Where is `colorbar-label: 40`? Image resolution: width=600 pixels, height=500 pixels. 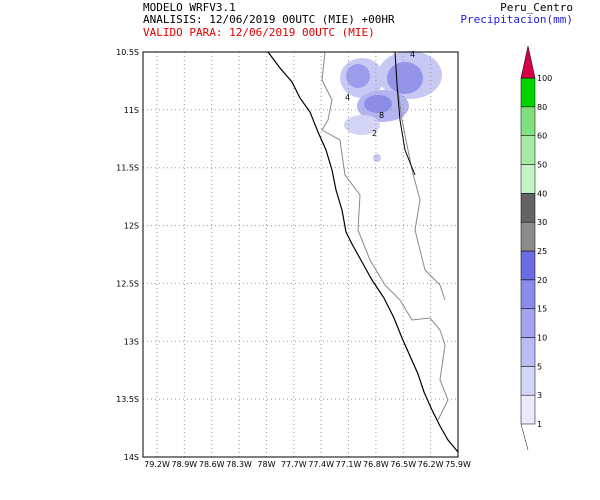 colorbar-label: 40 is located at coordinates (542, 193).